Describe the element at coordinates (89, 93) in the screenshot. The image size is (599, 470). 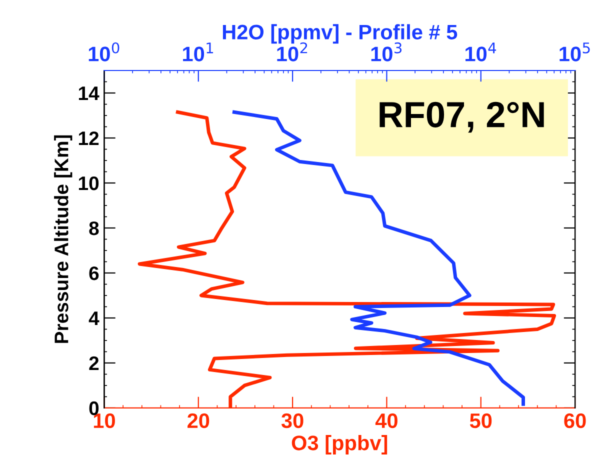
I see `y-tick-label: 14` at that location.